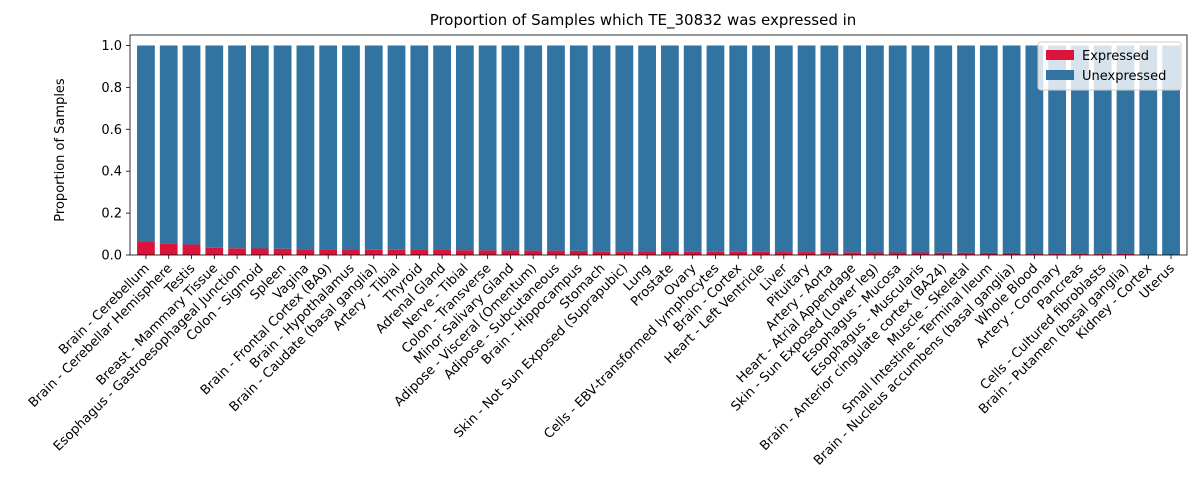 The height and width of the screenshot is (500, 1200). I want to click on legend-label-unexpressed: Unexpressed, so click(1124, 76).